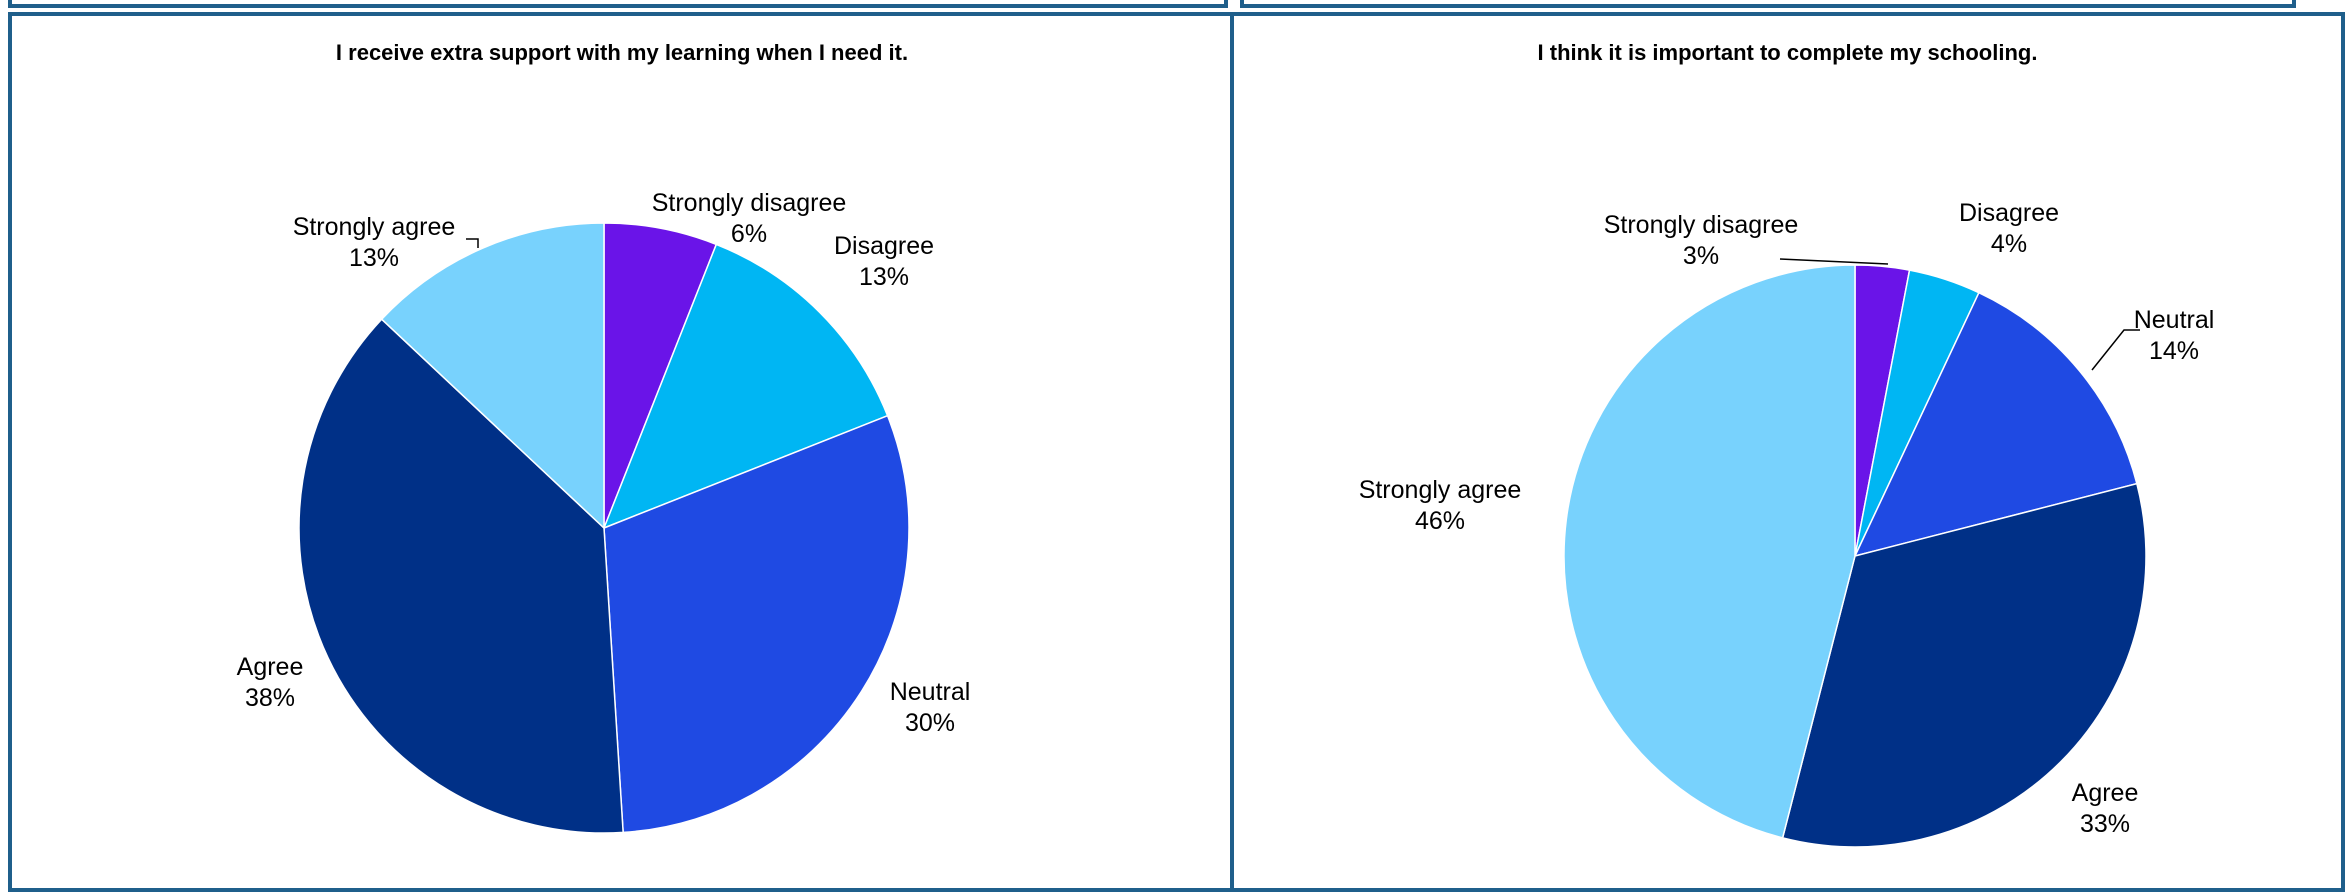  What do you see at coordinates (270, 698) in the screenshot?
I see `slice-value-label: 38%` at bounding box center [270, 698].